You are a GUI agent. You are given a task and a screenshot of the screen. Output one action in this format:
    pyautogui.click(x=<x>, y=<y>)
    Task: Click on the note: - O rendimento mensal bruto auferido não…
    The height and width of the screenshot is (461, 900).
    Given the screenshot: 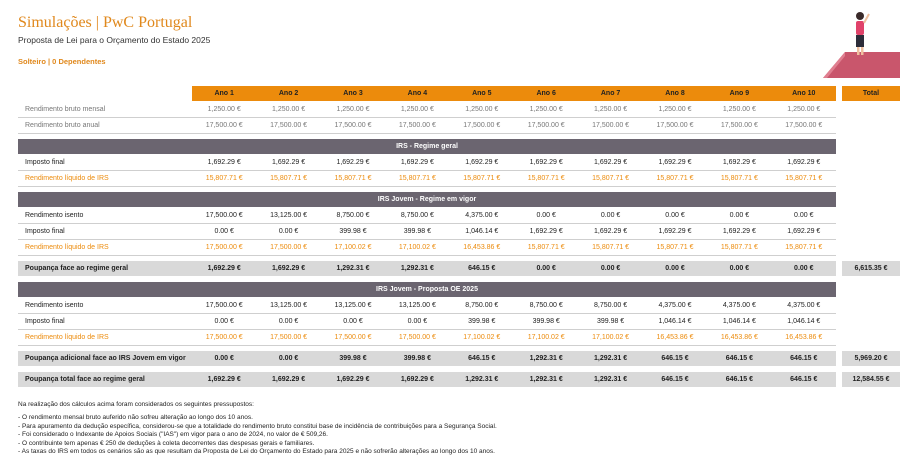 What is the action you would take?
    pyautogui.click(x=135, y=417)
    